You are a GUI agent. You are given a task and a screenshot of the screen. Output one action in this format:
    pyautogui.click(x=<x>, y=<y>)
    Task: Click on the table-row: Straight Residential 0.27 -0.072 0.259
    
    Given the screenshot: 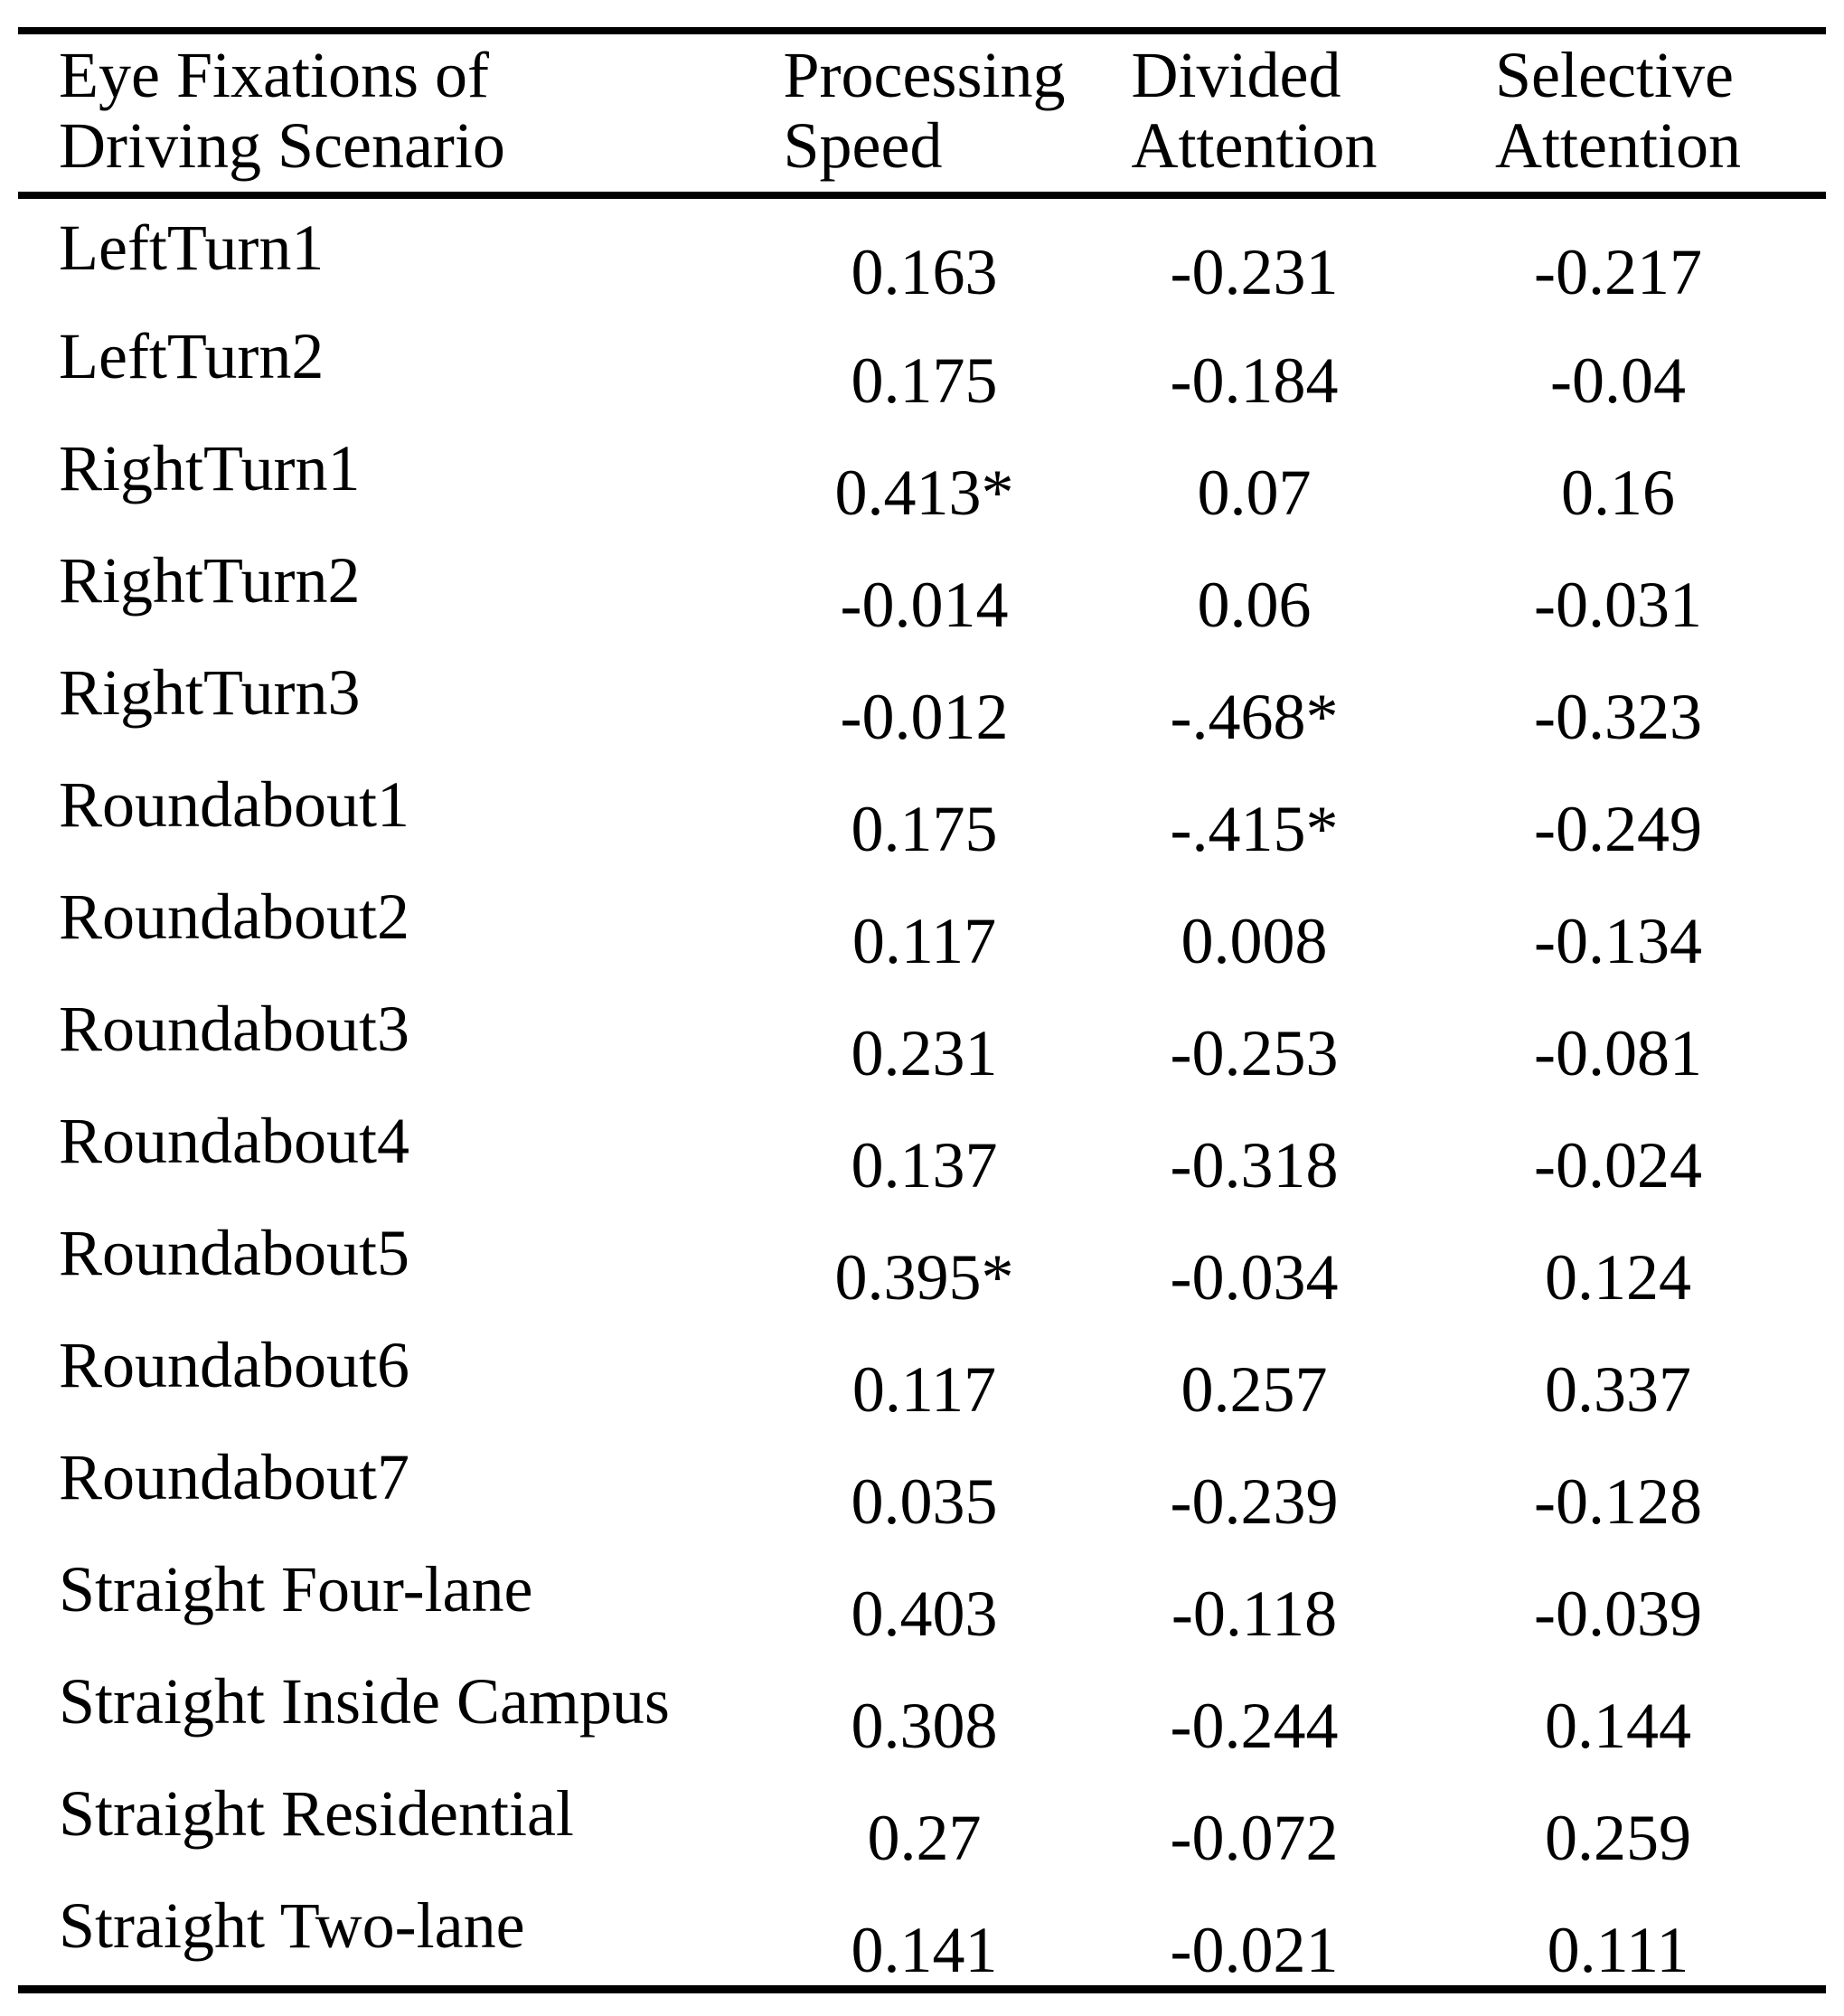 What is the action you would take?
    pyautogui.click(x=922, y=1821)
    